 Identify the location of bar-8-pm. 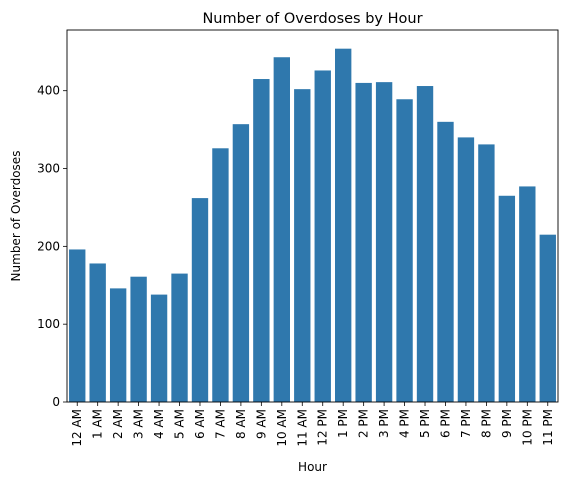
(486, 273).